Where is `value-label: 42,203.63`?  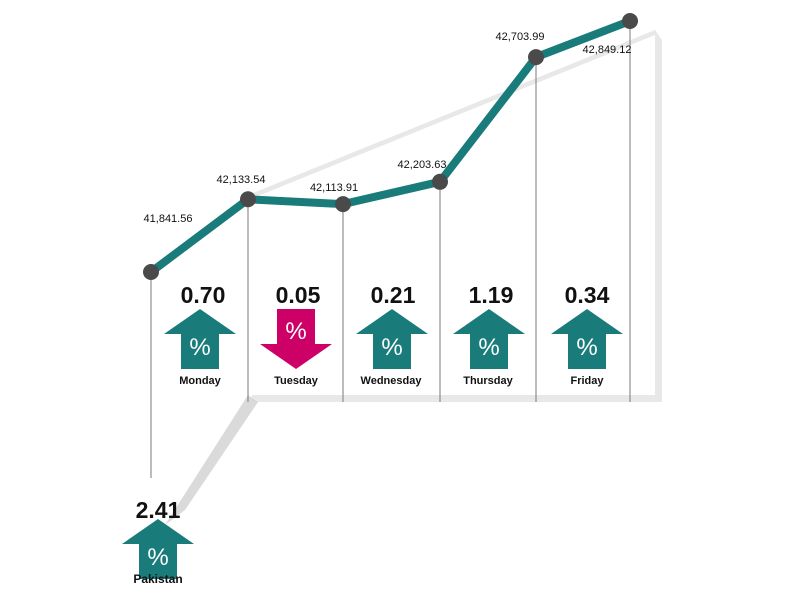
value-label: 42,203.63 is located at coordinates (422, 165).